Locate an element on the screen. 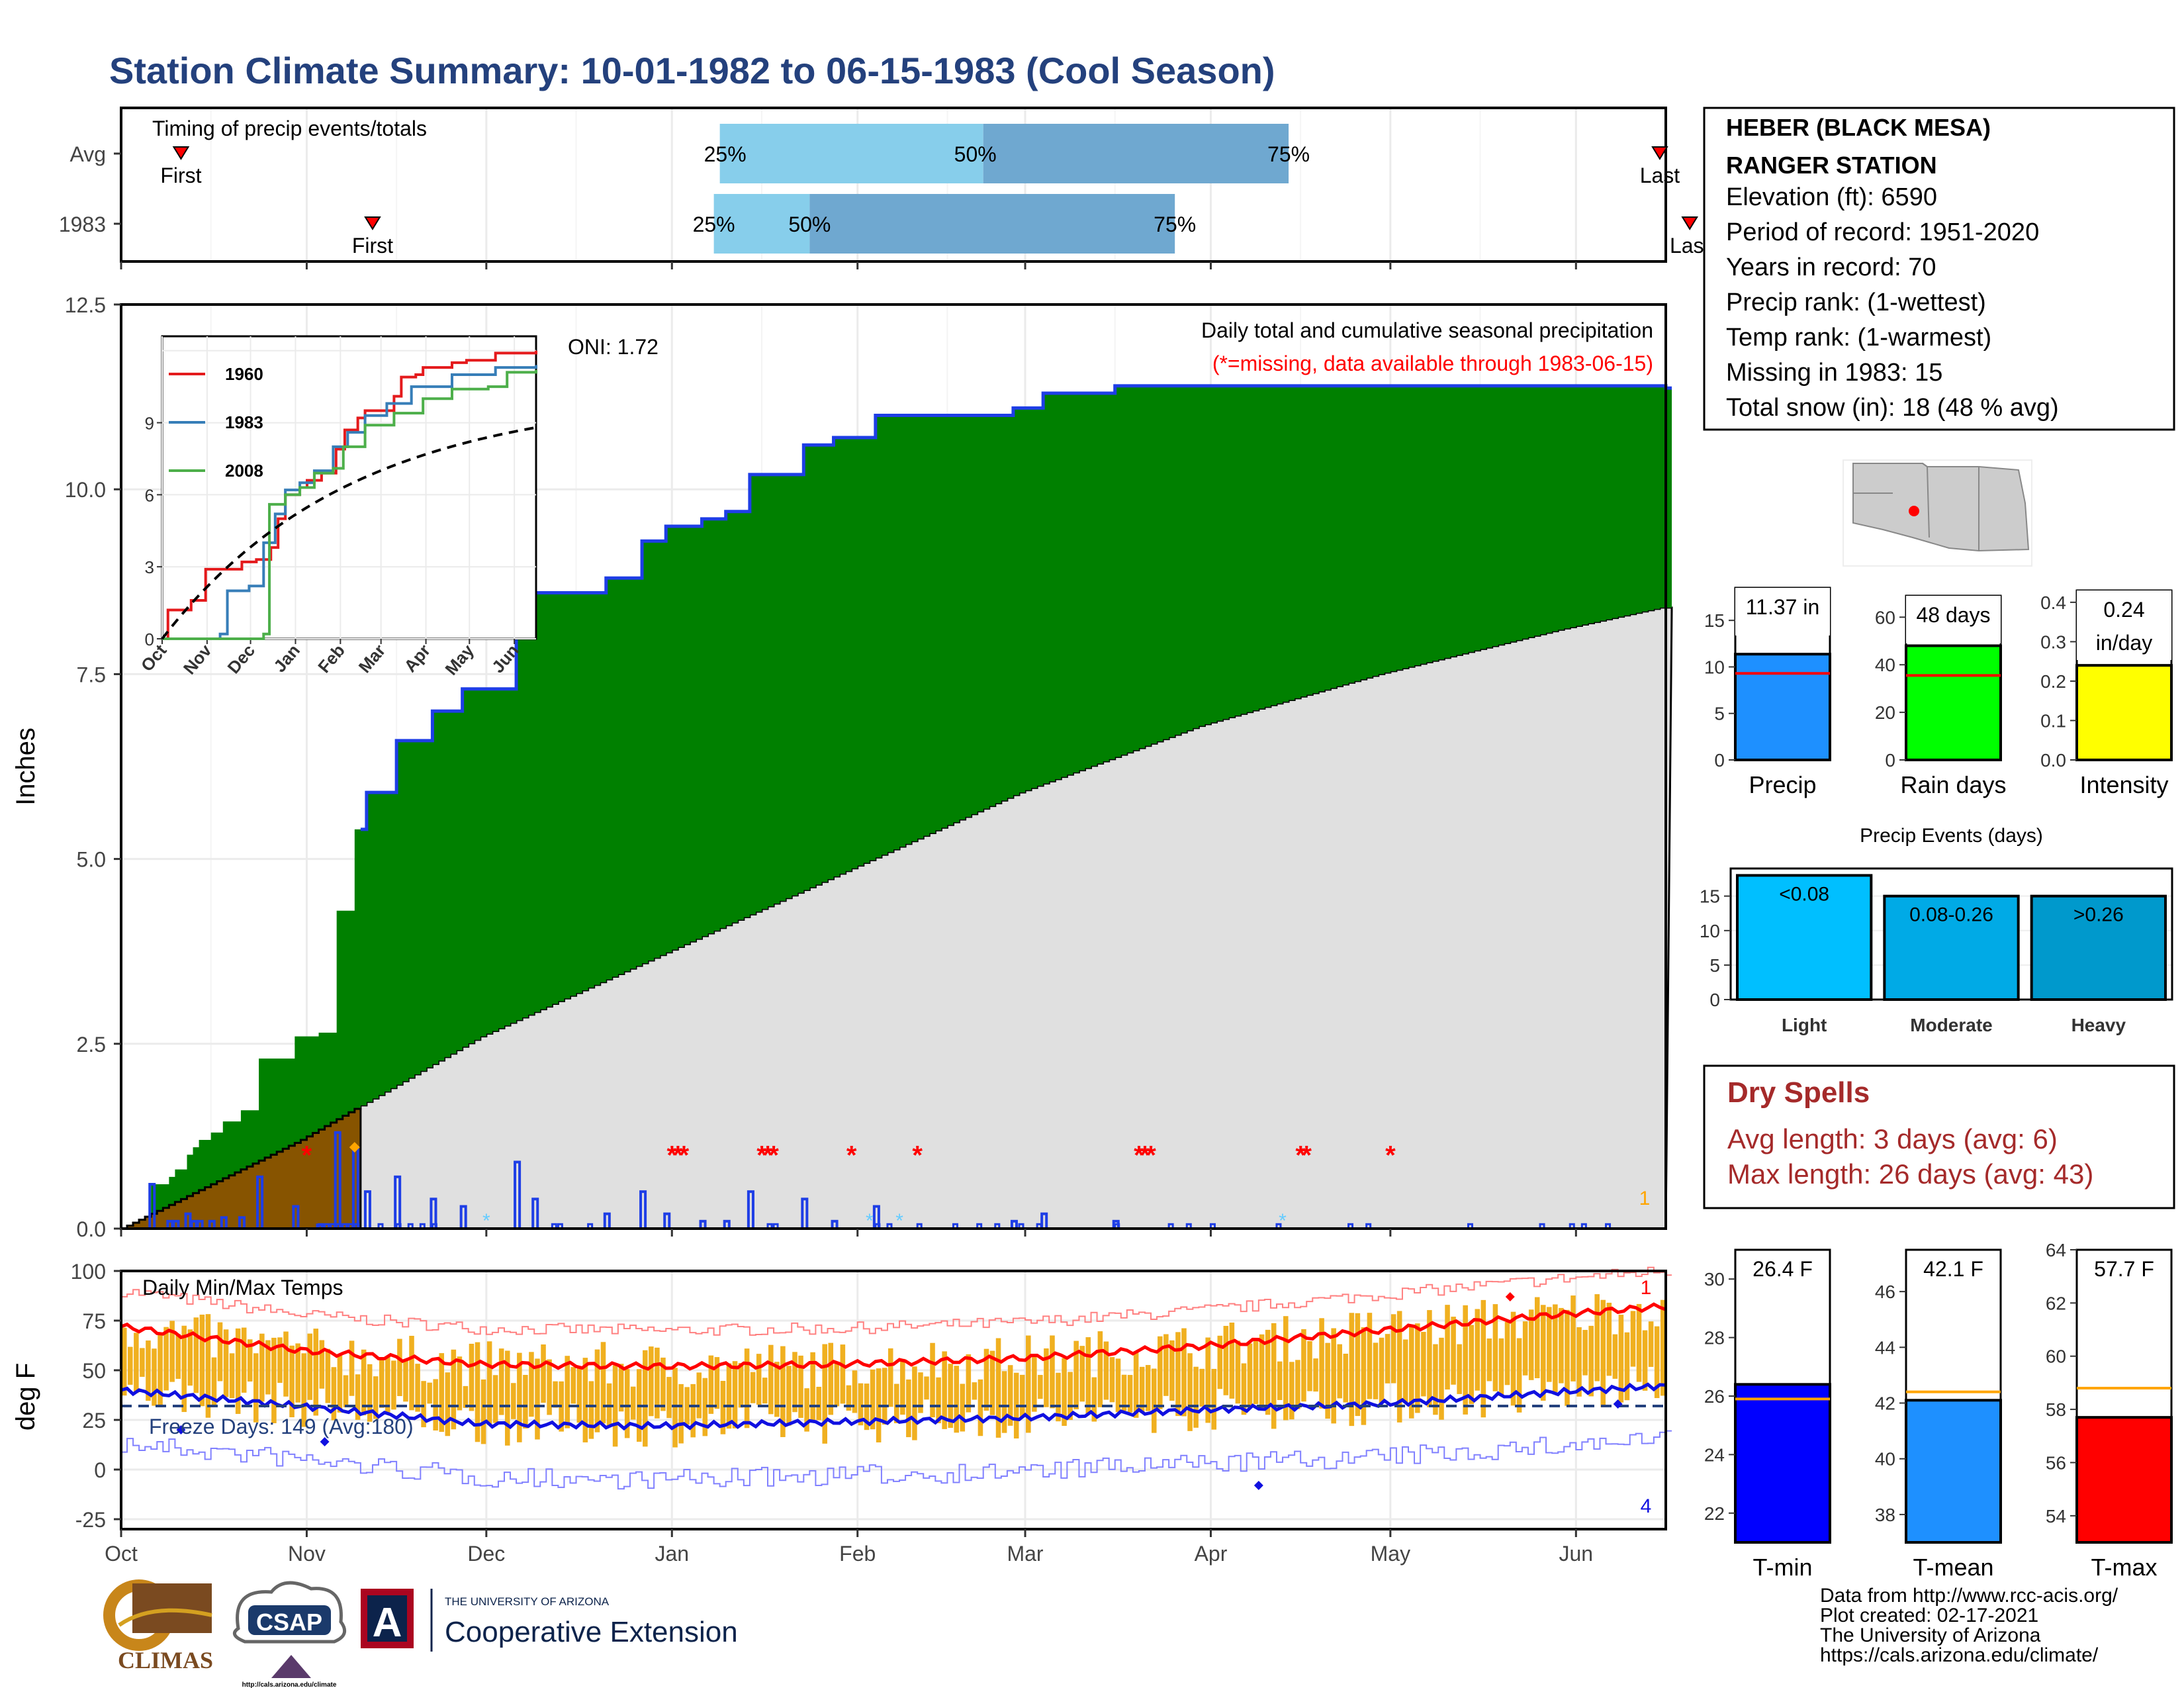 Image resolution: width=2184 pixels, height=1688 pixels. station-info-line: Temp rank: (1-warmest) is located at coordinates (1858, 338).